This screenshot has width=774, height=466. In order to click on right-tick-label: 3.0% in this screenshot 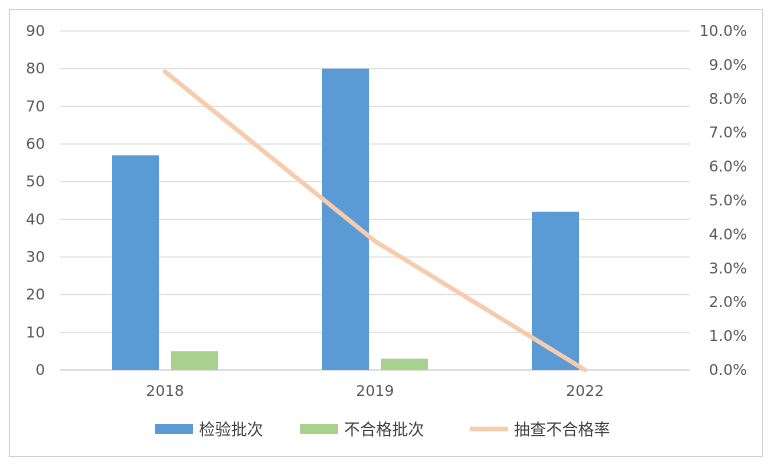, I will do `click(728, 268)`.